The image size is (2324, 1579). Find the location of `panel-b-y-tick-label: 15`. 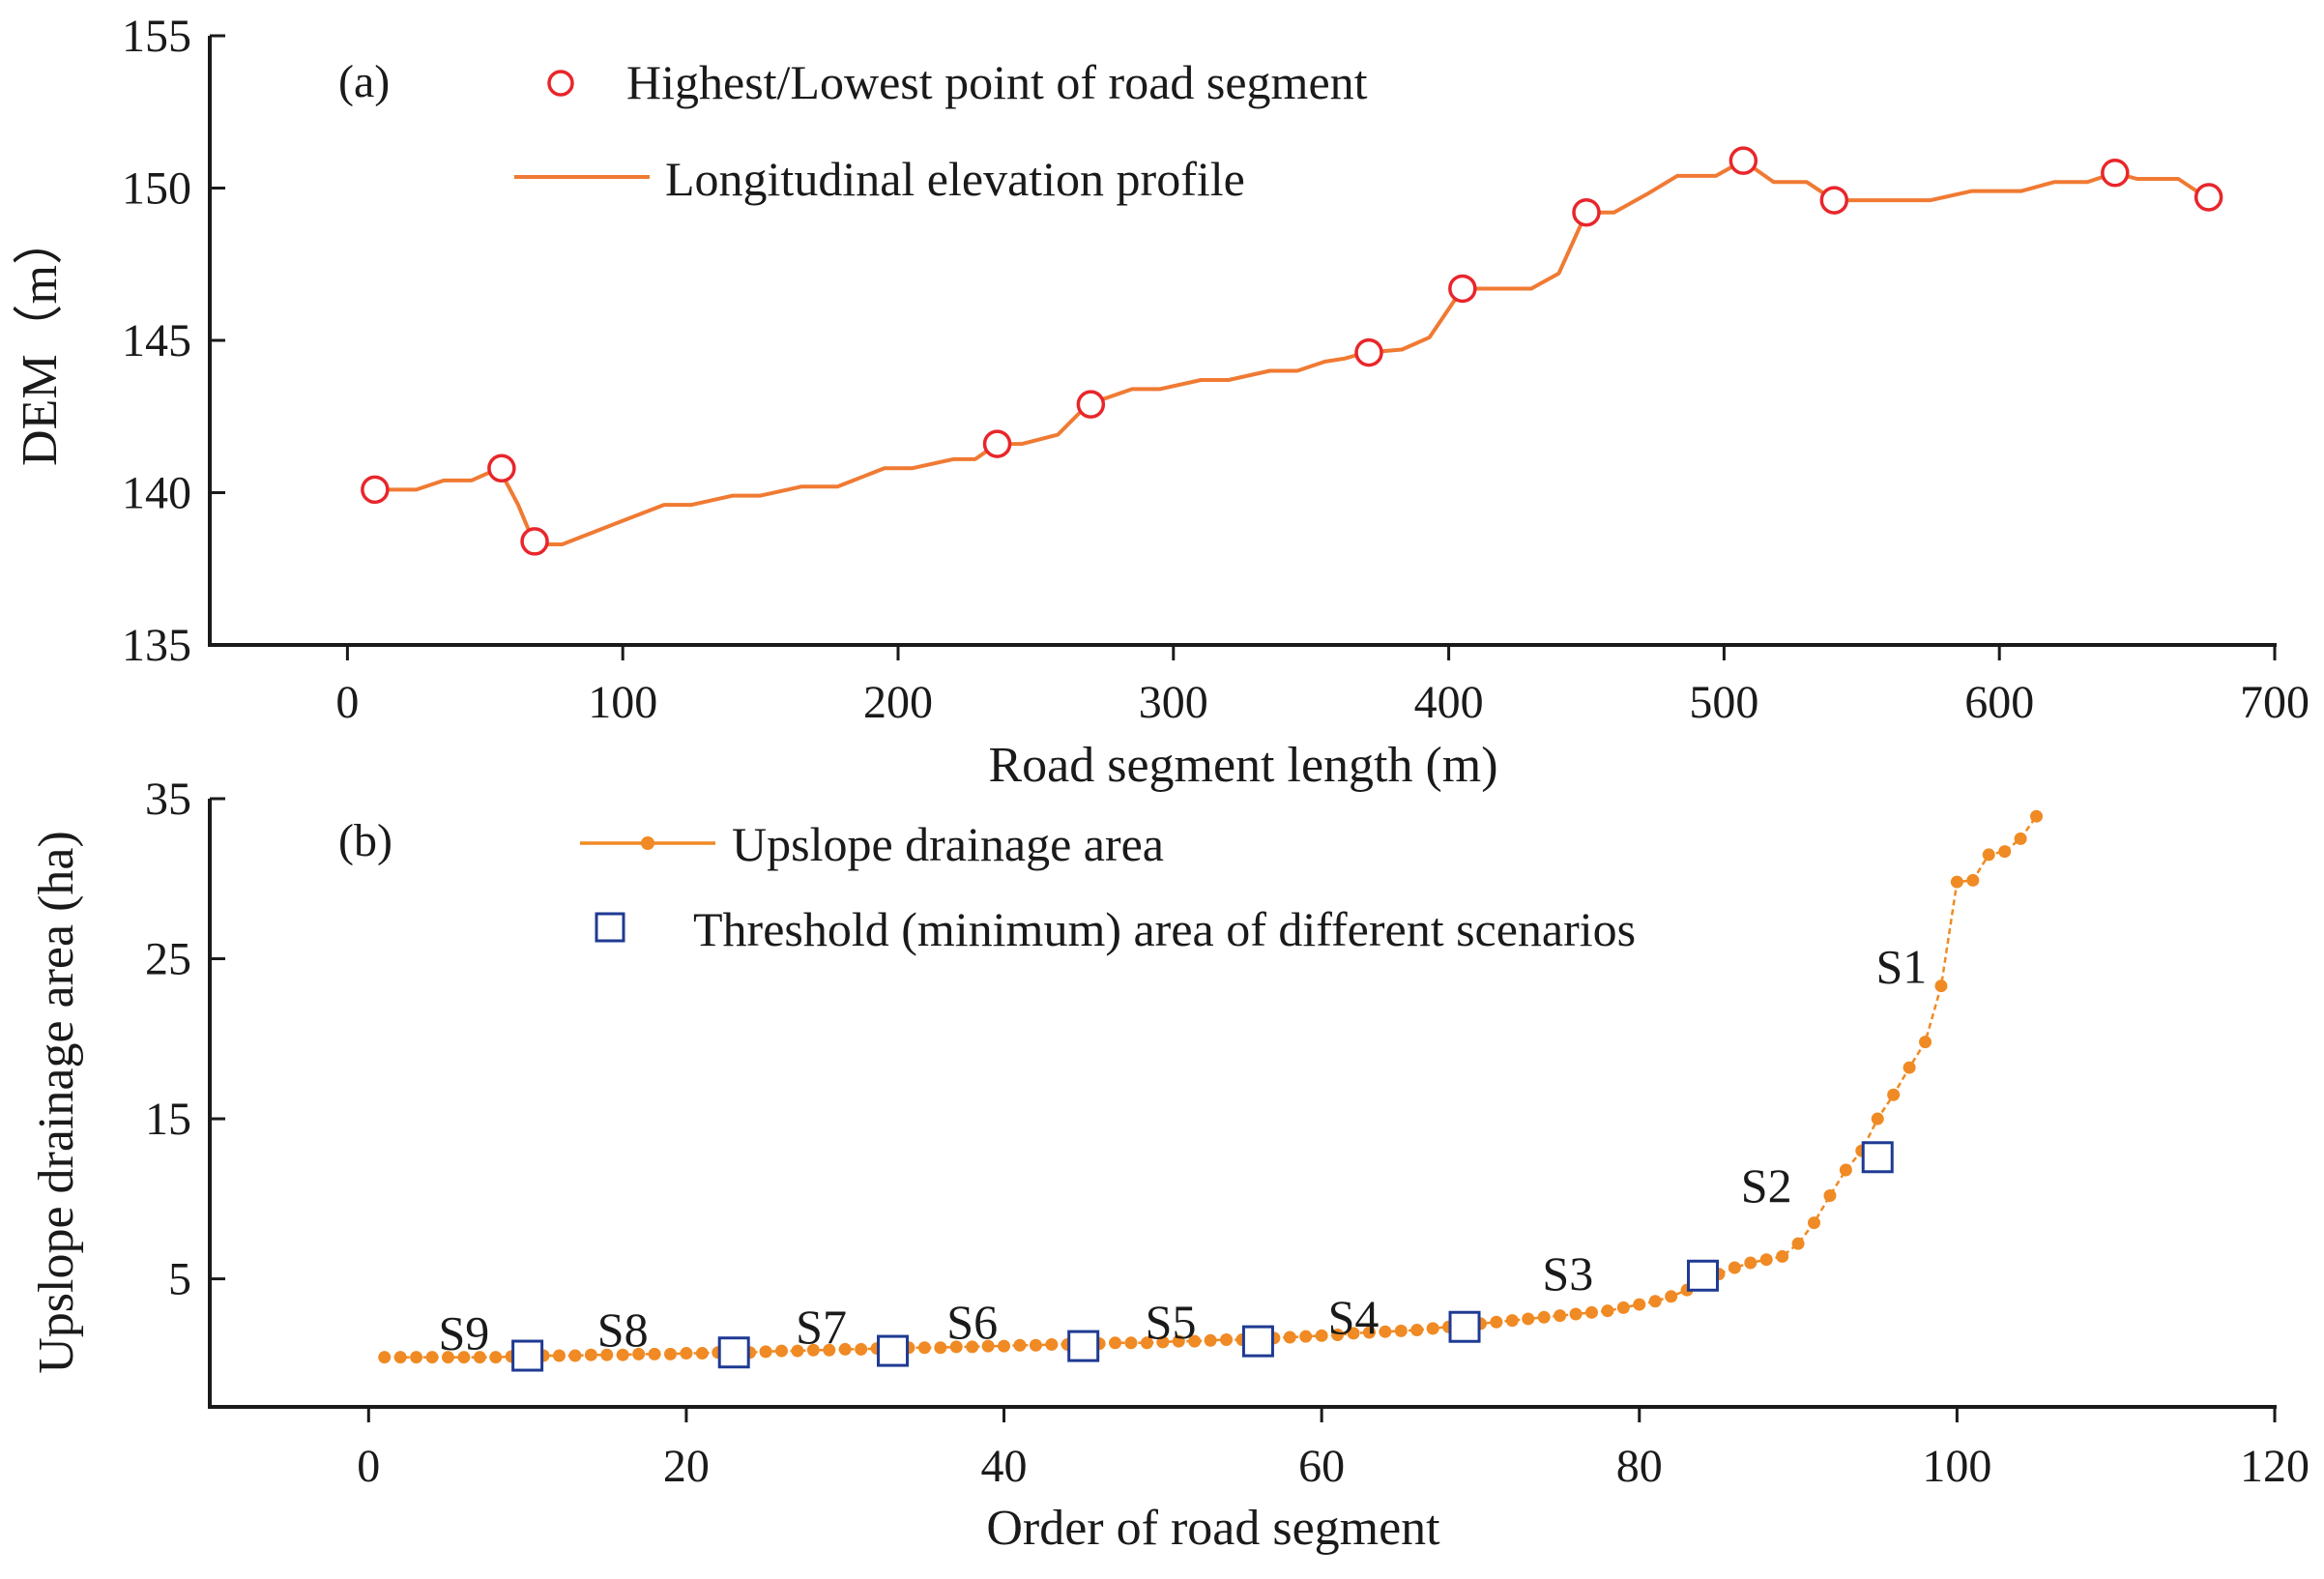

panel-b-y-tick-label: 15 is located at coordinates (168, 1119).